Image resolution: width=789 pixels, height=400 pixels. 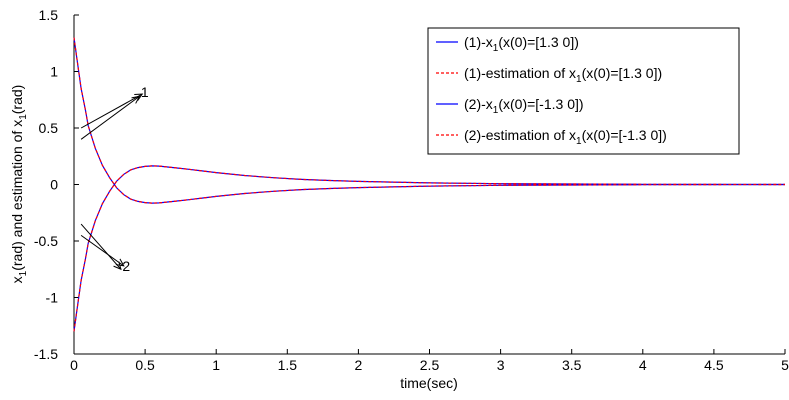 I want to click on y-tick-label: 1.5, so click(x=49, y=15).